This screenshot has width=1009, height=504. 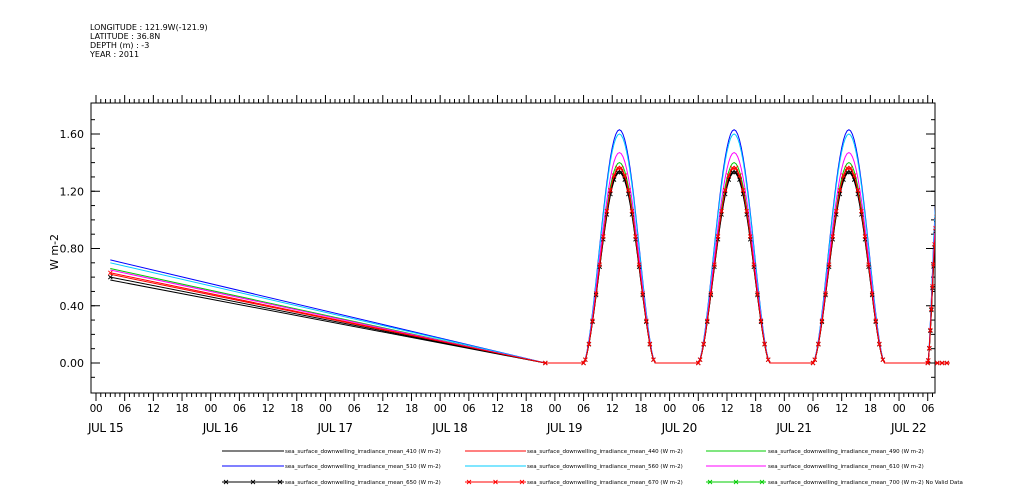 What do you see at coordinates (220, 428) in the screenshot?
I see `x-day-label: JUL 16` at bounding box center [220, 428].